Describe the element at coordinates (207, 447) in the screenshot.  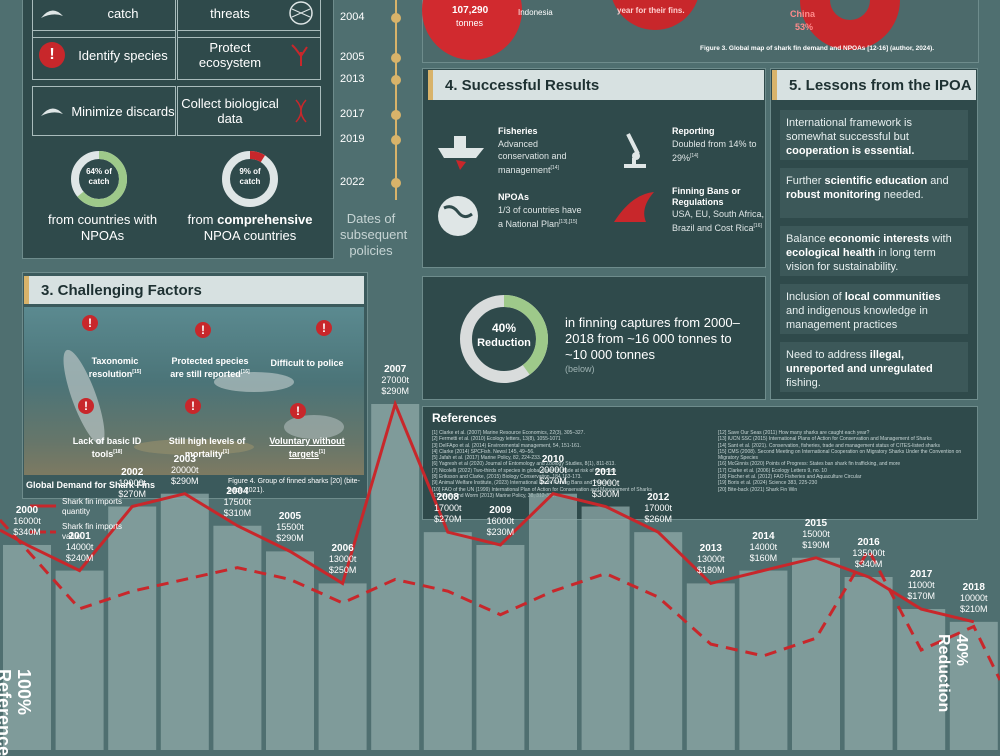
I see `challenge-factor: Still high levels of mortality[1]` at that location.